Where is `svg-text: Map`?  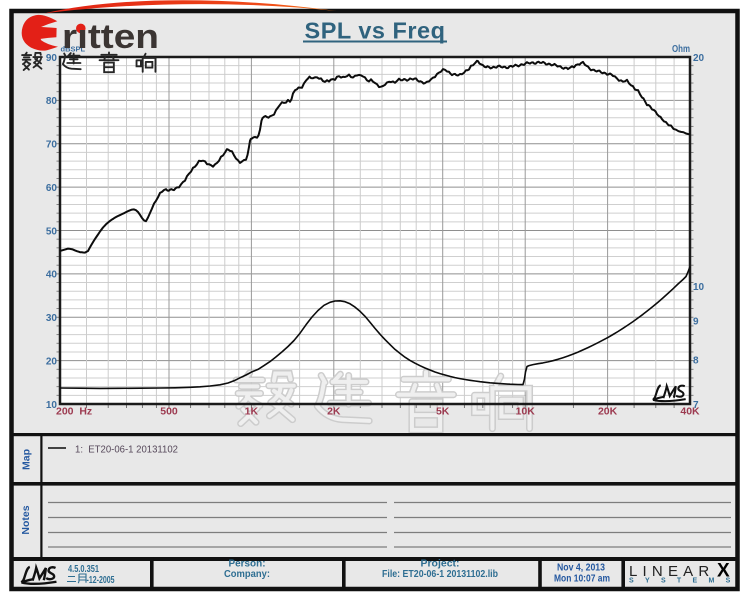 svg-text: Map is located at coordinates (27, 459).